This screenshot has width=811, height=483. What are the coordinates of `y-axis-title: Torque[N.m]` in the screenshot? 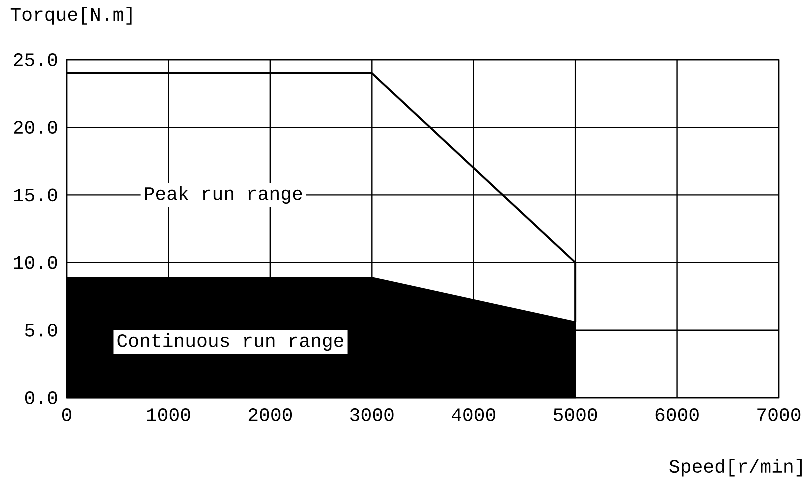 It's located at (71, 16).